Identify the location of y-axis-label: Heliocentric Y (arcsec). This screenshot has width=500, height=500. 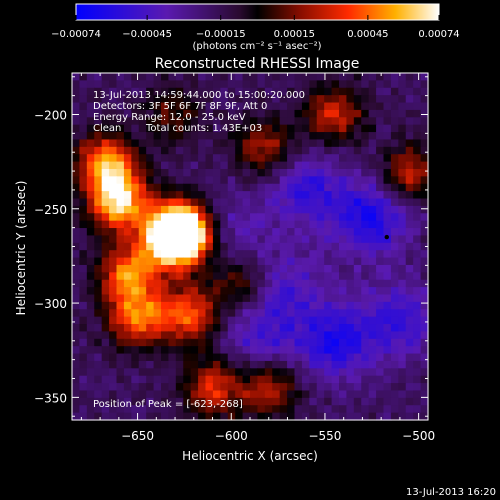
(21, 248).